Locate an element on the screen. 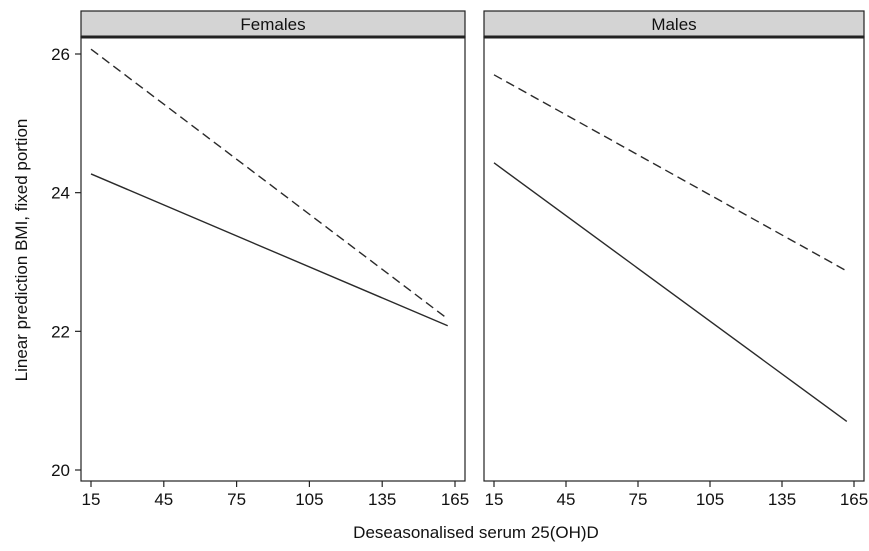 The height and width of the screenshot is (551, 869). x-axis-label: Deseasonalised serum 25(OH)D is located at coordinates (476, 532).